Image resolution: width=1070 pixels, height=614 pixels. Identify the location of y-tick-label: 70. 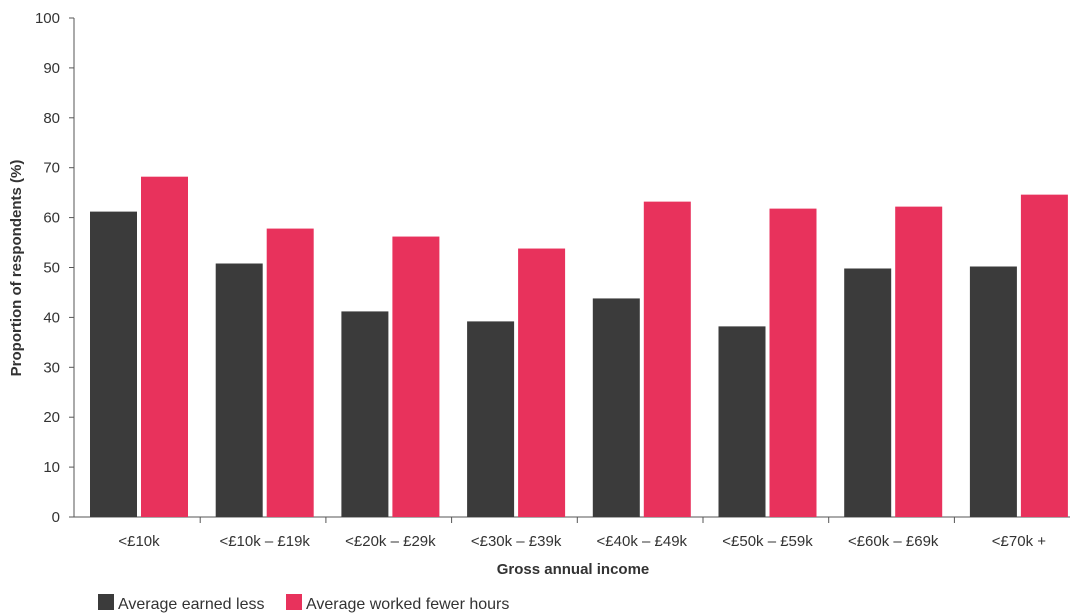
(51, 168).